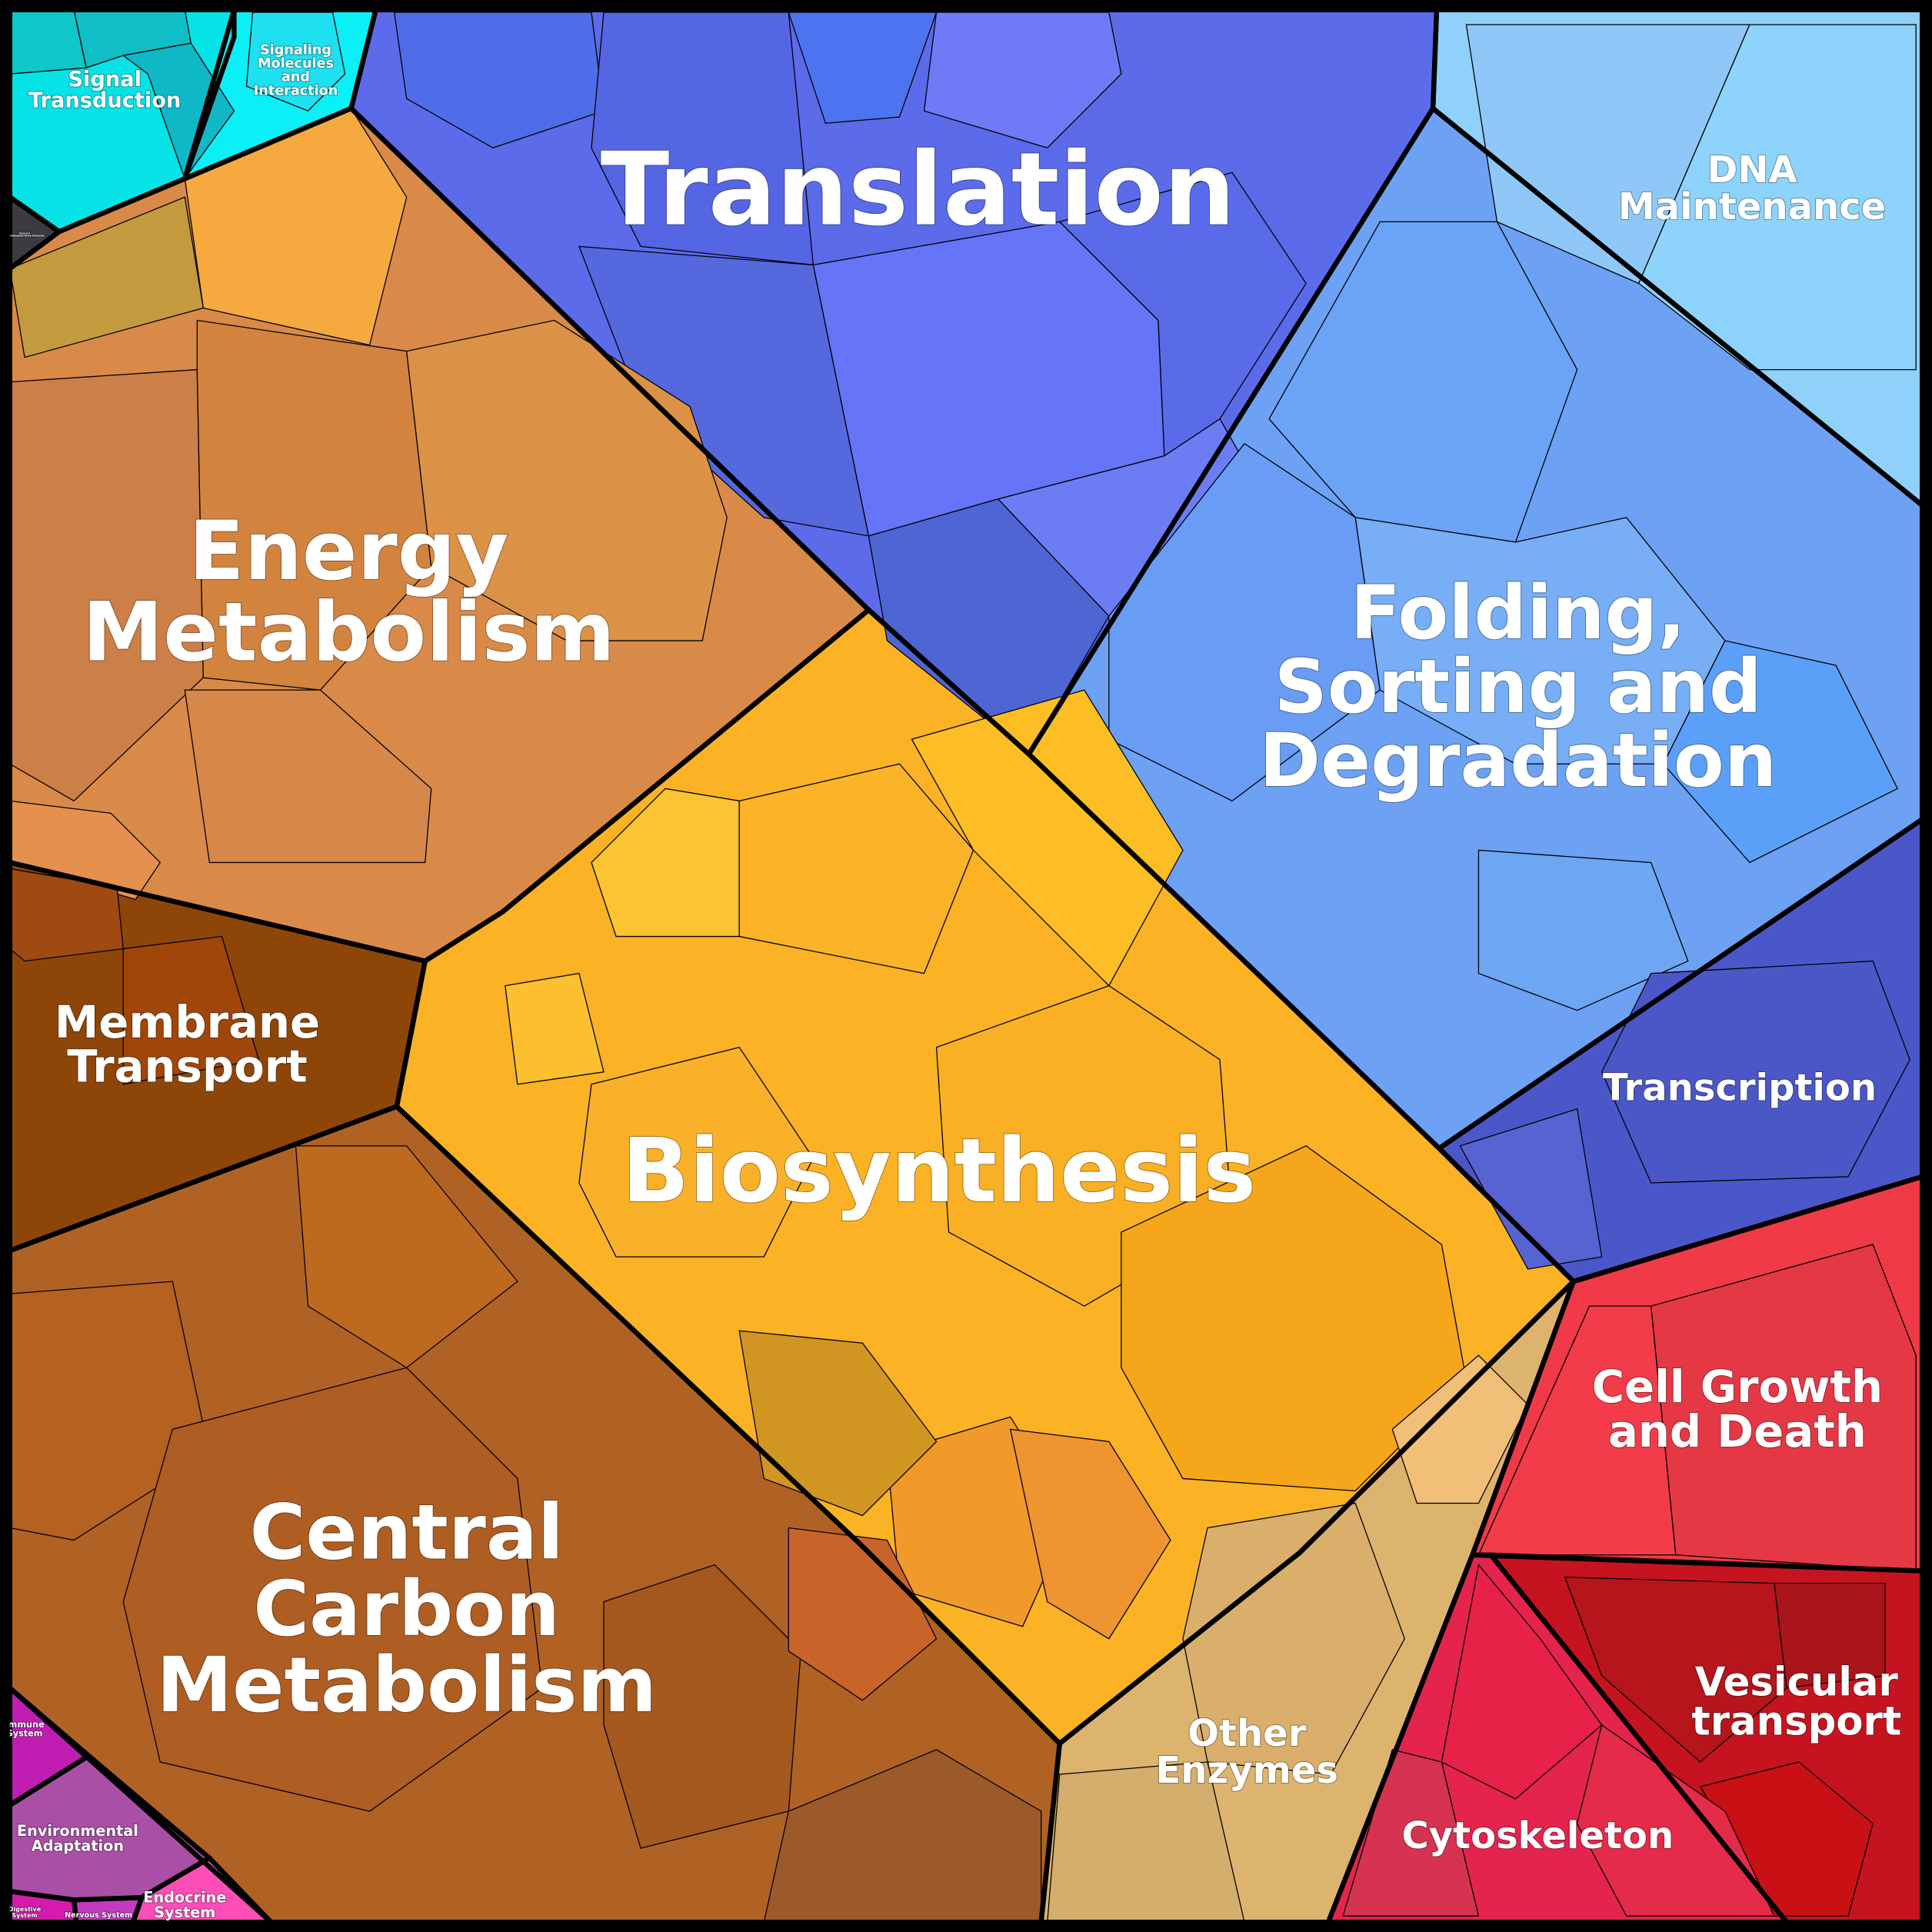 This screenshot has height=1932, width=1932. Describe the element at coordinates (108, 1910) in the screenshot. I see `region-nervous-system` at that location.